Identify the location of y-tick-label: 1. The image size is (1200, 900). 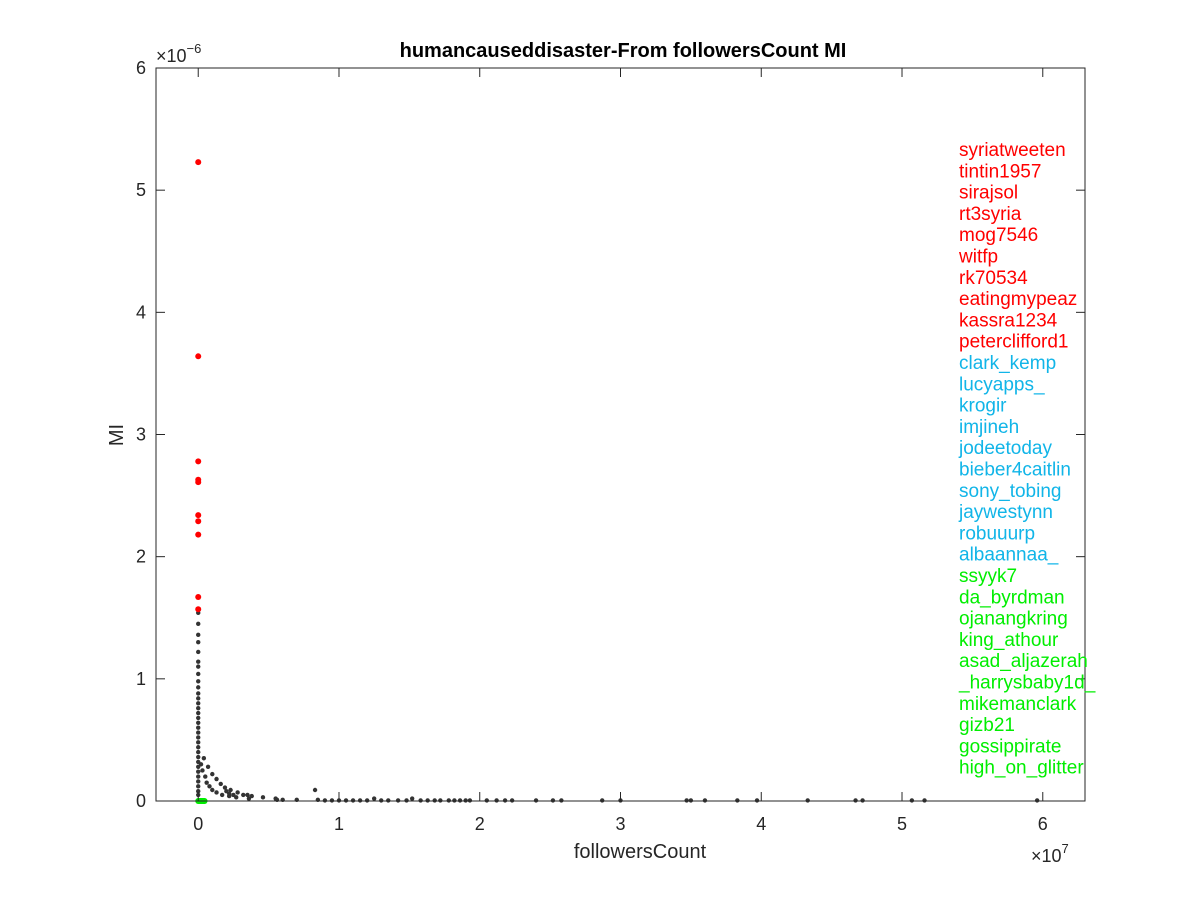
(141, 679).